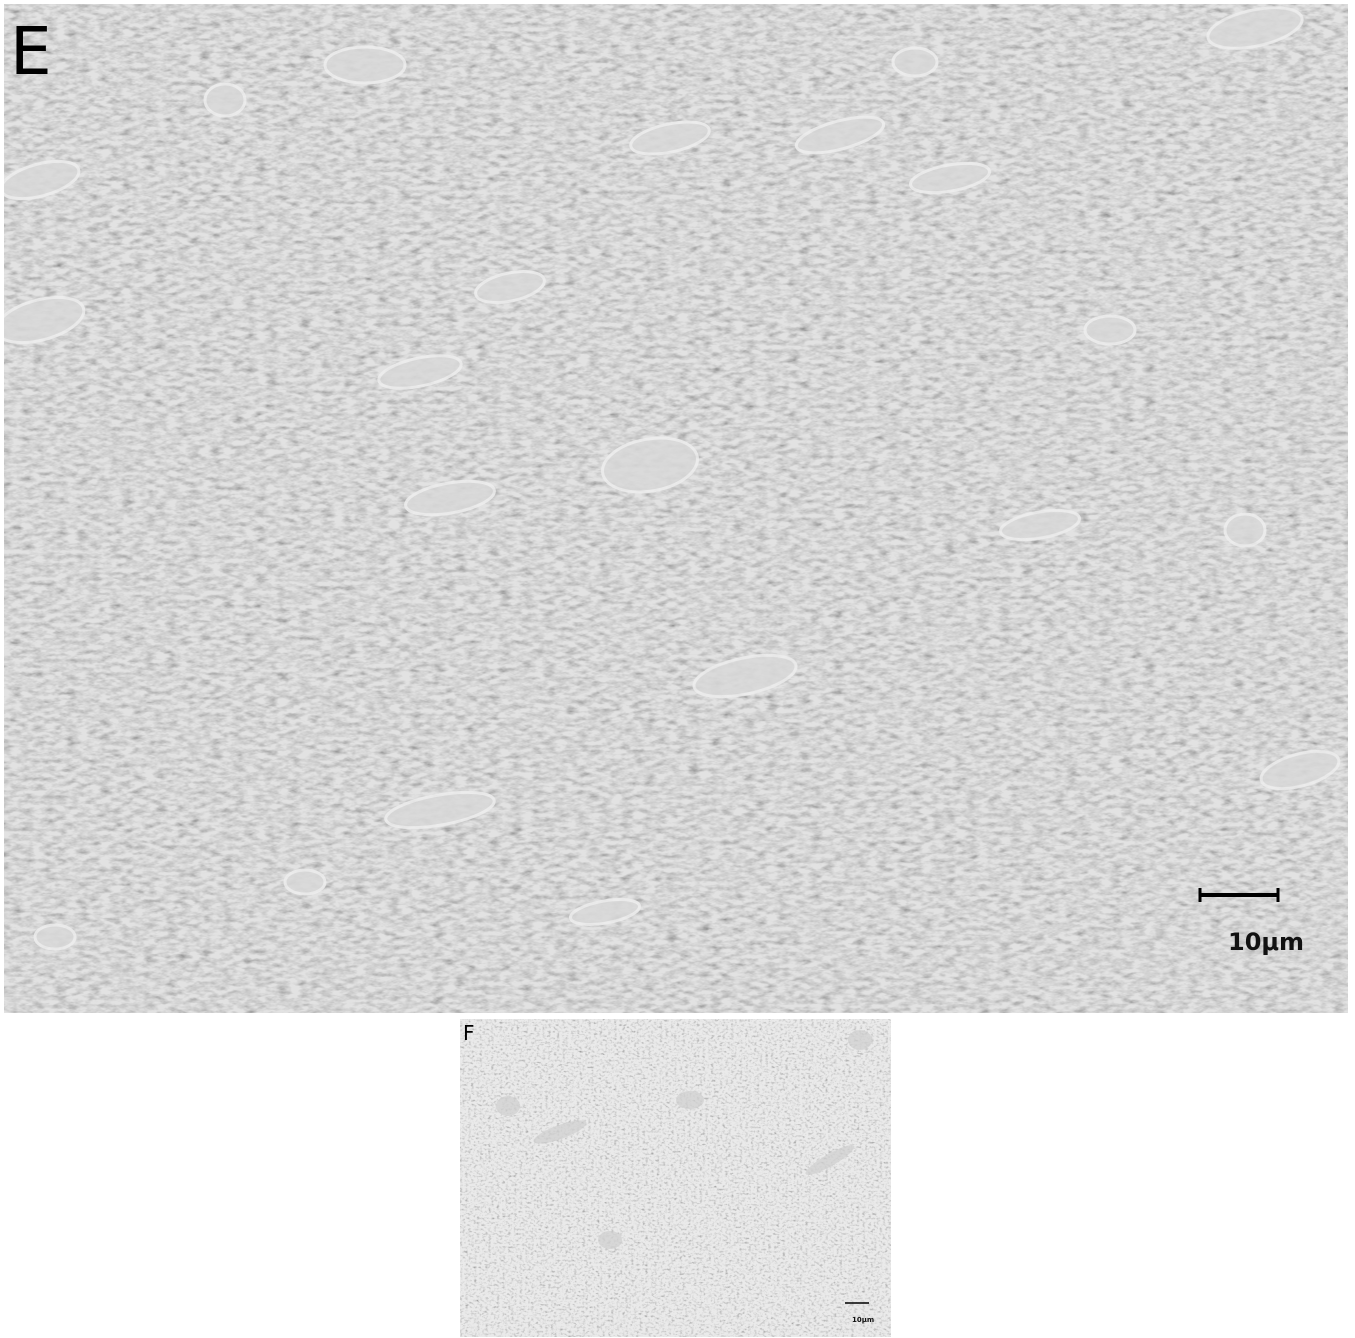 Image resolution: width=1355 pixels, height=1338 pixels. Describe the element at coordinates (1239, 895) in the screenshot. I see `scale-bar` at that location.